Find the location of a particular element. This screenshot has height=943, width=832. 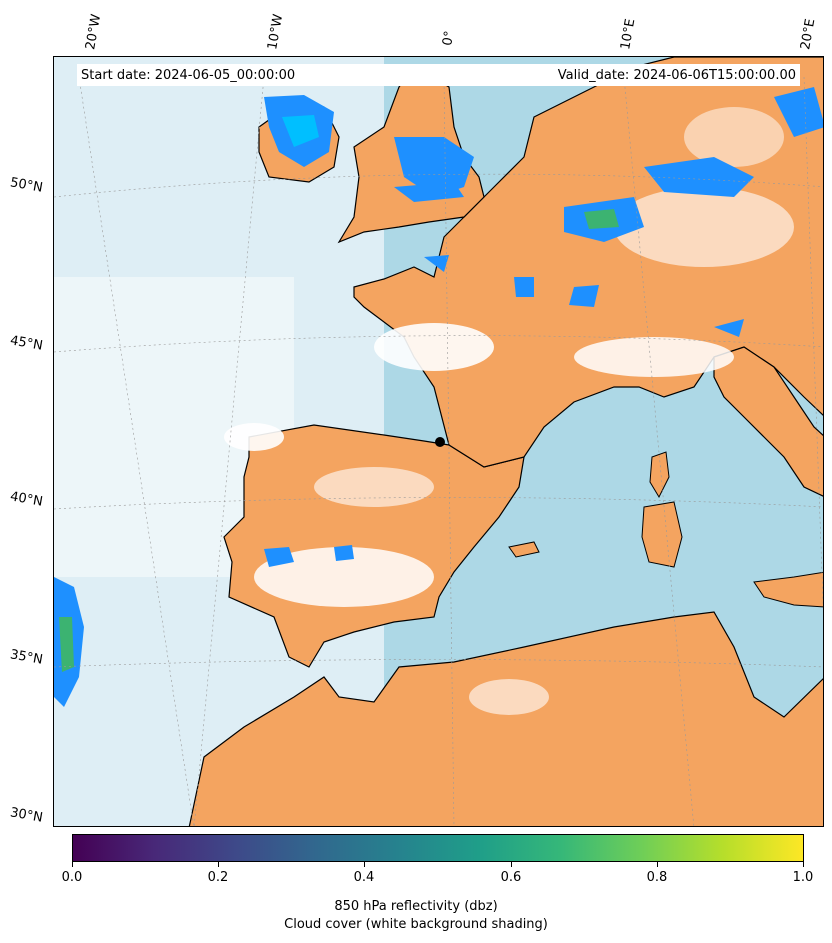

cb-tick-label: 0.4 is located at coordinates (364, 877).